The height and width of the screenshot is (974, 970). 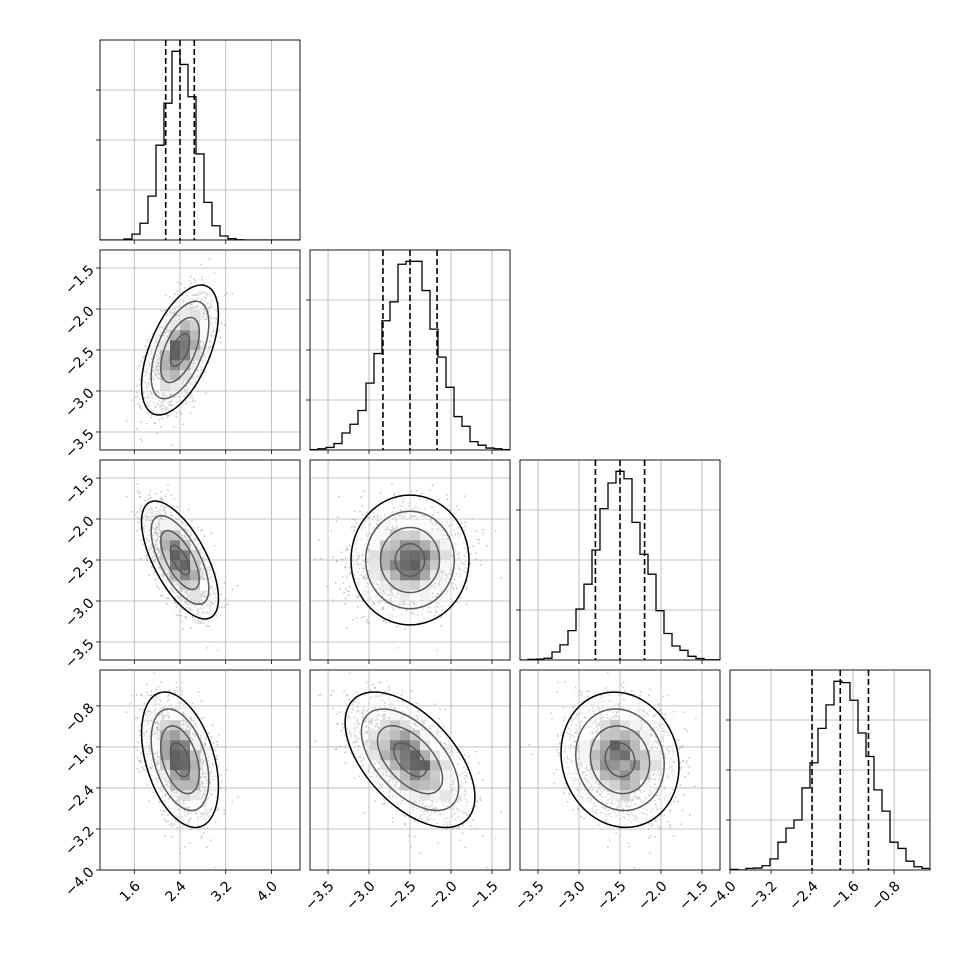 What do you see at coordinates (79, 653) in the screenshot?
I see `ytick-label-2-0: −3.5` at bounding box center [79, 653].